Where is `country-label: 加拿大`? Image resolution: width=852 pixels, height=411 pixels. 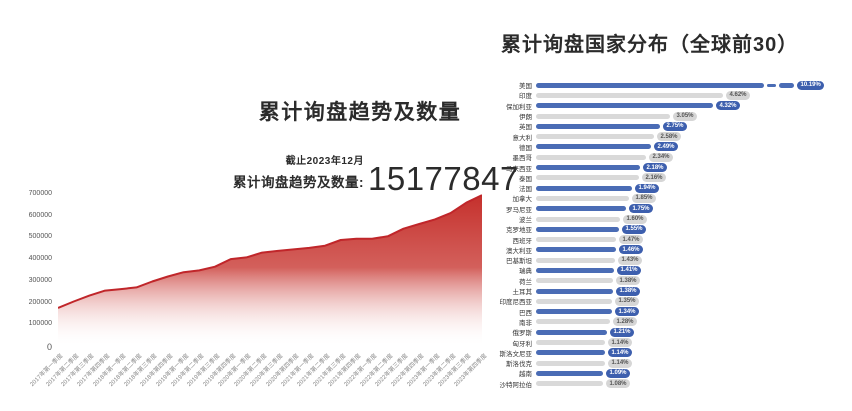 country-label: 加拿大 is located at coordinates (522, 200).